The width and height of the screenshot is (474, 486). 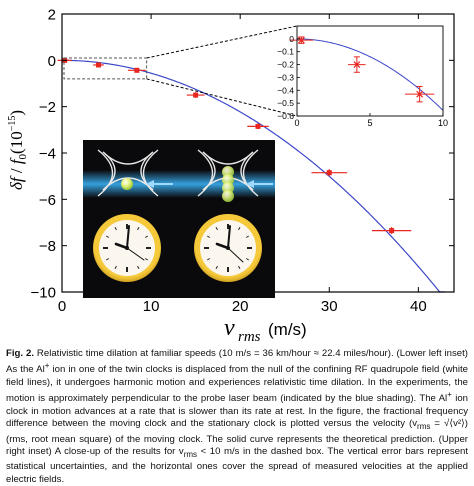 What do you see at coordinates (47, 246) in the screenshot?
I see `y-tick-label: −8` at bounding box center [47, 246].